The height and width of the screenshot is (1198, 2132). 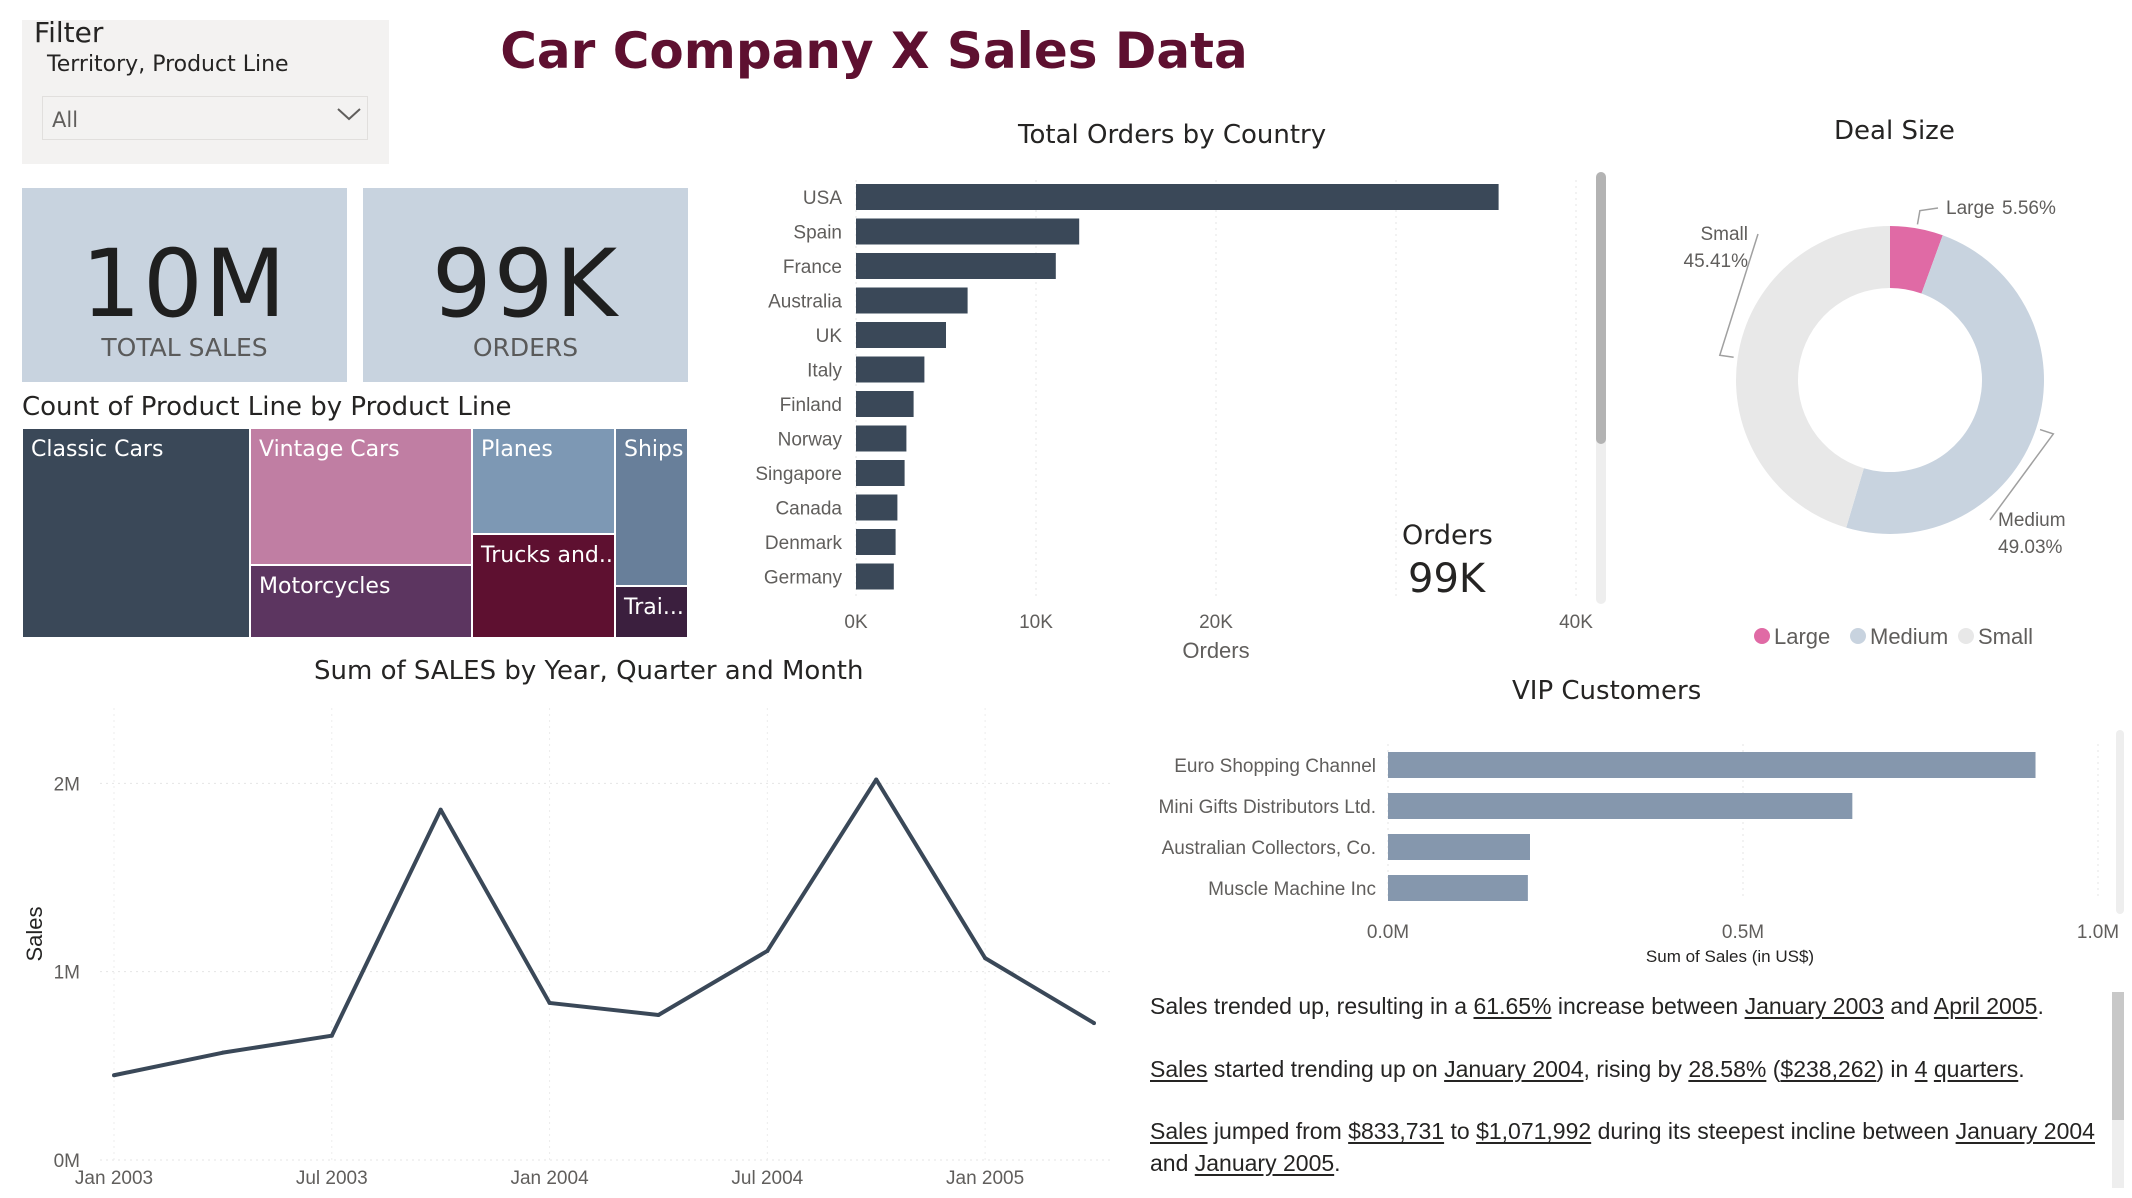 What do you see at coordinates (1269, 848) in the screenshot?
I see `y-category-label: Australian Collectors, Co.` at bounding box center [1269, 848].